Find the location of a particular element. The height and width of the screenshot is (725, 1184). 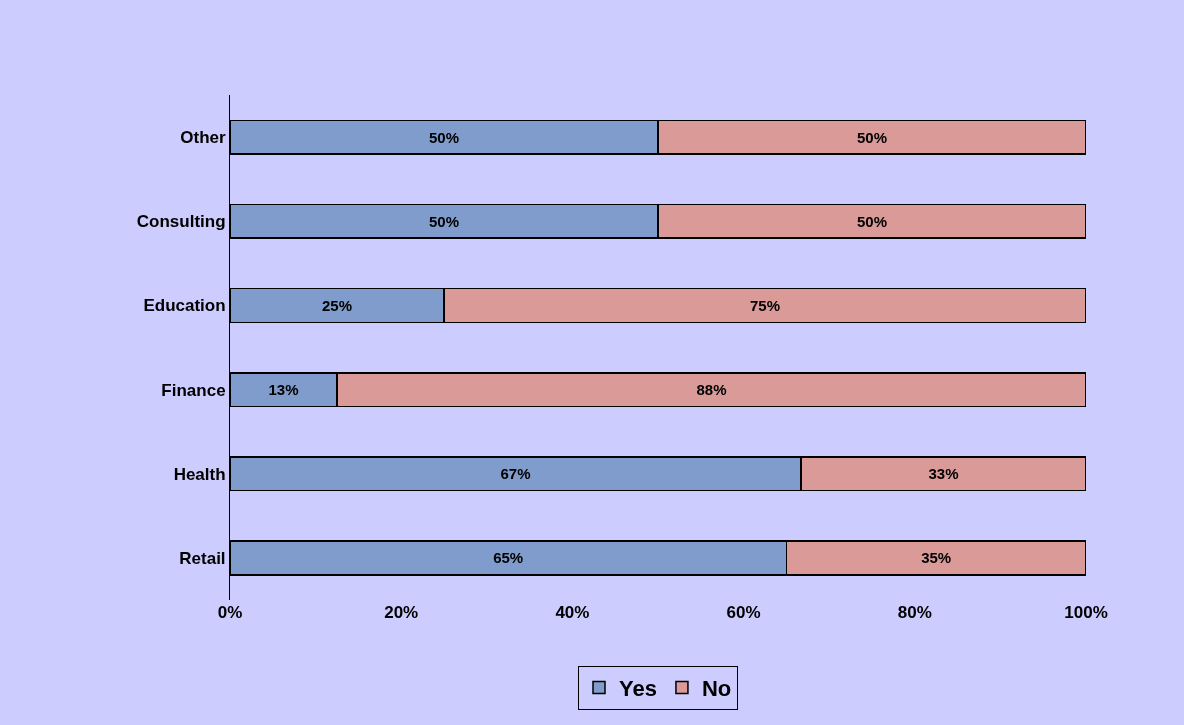

y-tick-label: Retail is located at coordinates (202, 558).